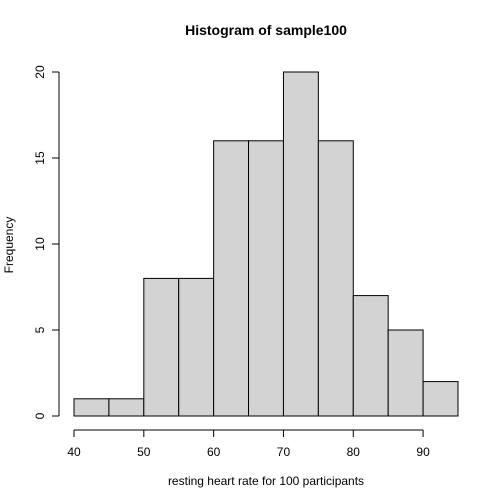 Image resolution: width=504 pixels, height=504 pixels. I want to click on x-tick-label: 50, so click(144, 452).